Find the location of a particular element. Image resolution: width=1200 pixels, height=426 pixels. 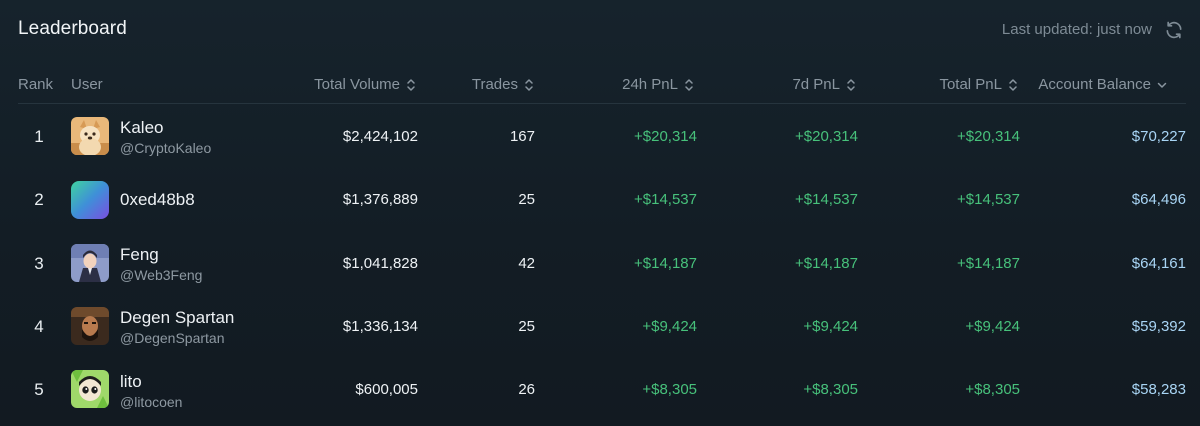

dog-avatar is located at coordinates (90, 136).